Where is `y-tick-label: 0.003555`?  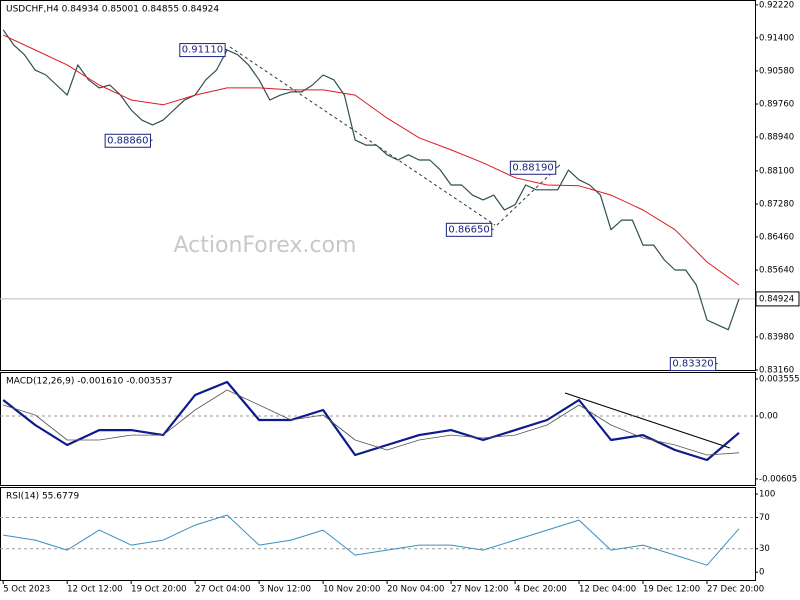
y-tick-label: 0.003555 is located at coordinates (779, 380).